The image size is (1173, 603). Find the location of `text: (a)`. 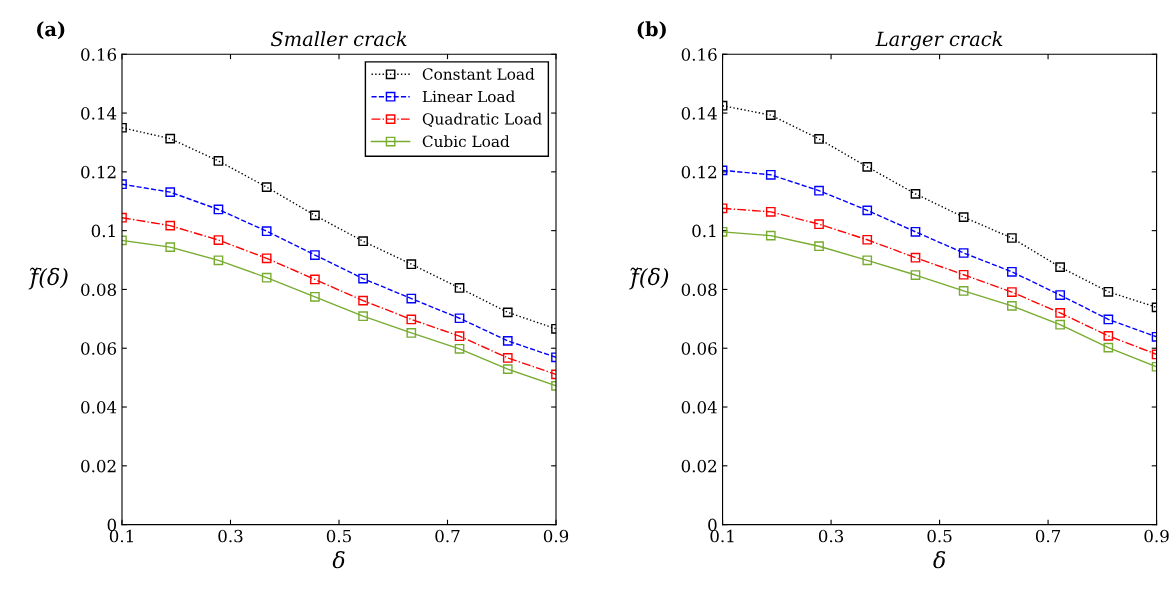

text: (a) is located at coordinates (51, 30).